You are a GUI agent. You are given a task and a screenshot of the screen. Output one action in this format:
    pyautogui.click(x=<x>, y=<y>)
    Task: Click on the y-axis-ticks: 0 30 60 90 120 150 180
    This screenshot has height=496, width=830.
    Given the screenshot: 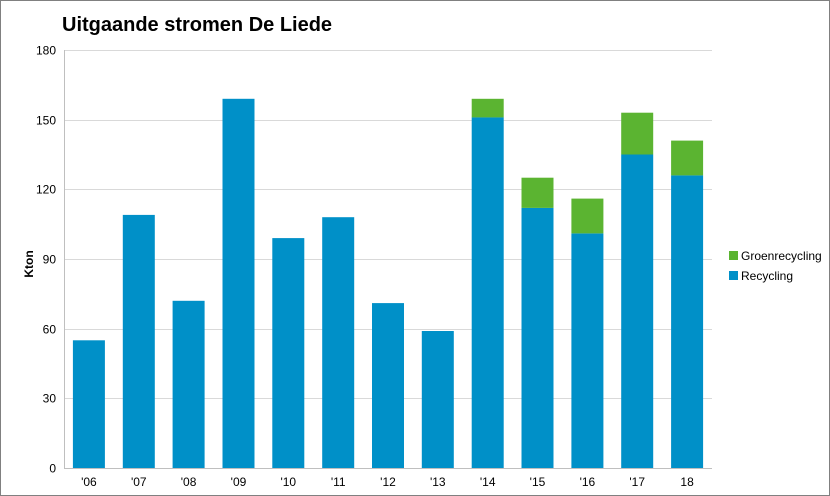 What is the action you would take?
    pyautogui.click(x=46, y=260)
    